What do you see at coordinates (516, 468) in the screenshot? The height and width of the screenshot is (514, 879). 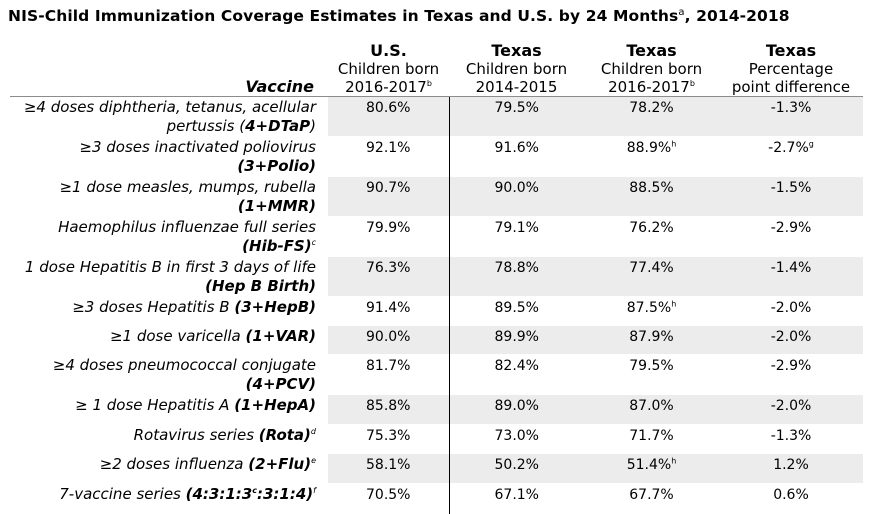 I see `texas-2014-value-cell: 50.2%` at bounding box center [516, 468].